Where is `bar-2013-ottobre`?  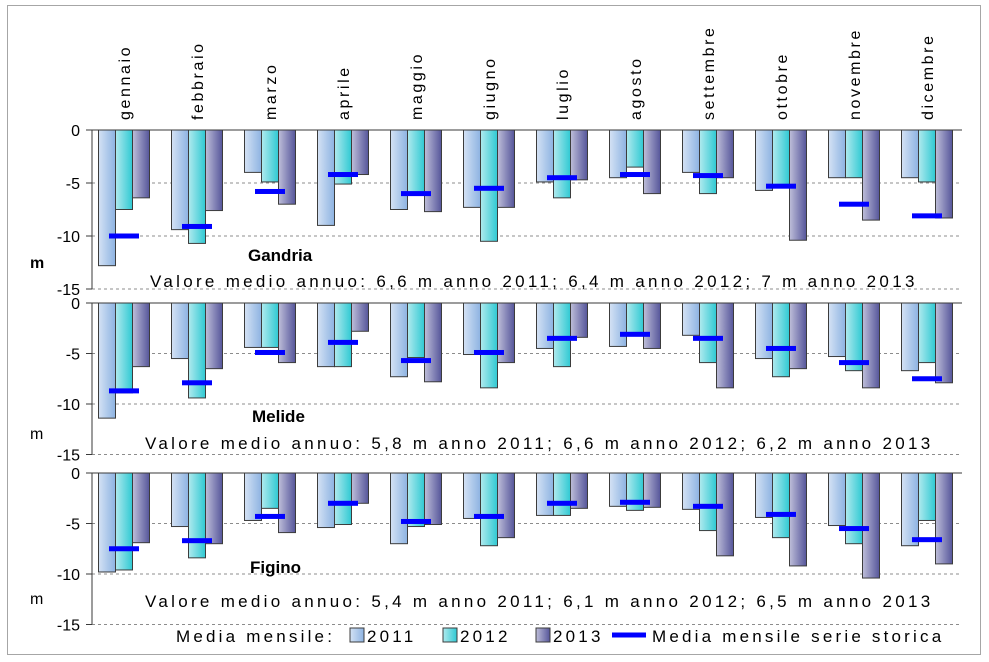 bar-2013-ottobre is located at coordinates (798, 519).